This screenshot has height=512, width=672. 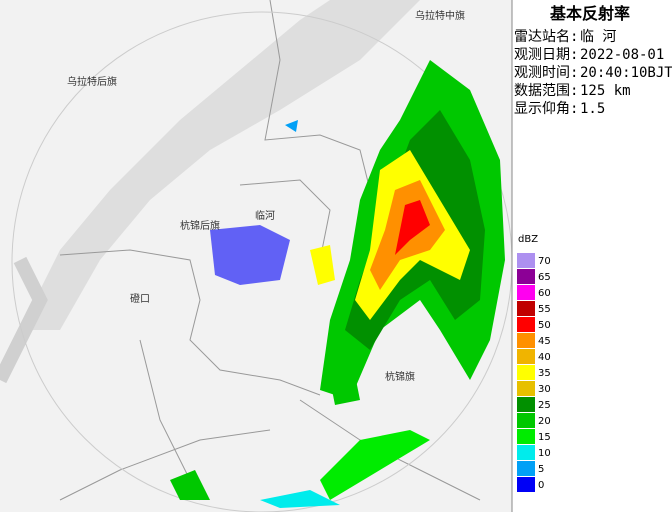 I want to click on legend-label: 25, so click(x=544, y=405).